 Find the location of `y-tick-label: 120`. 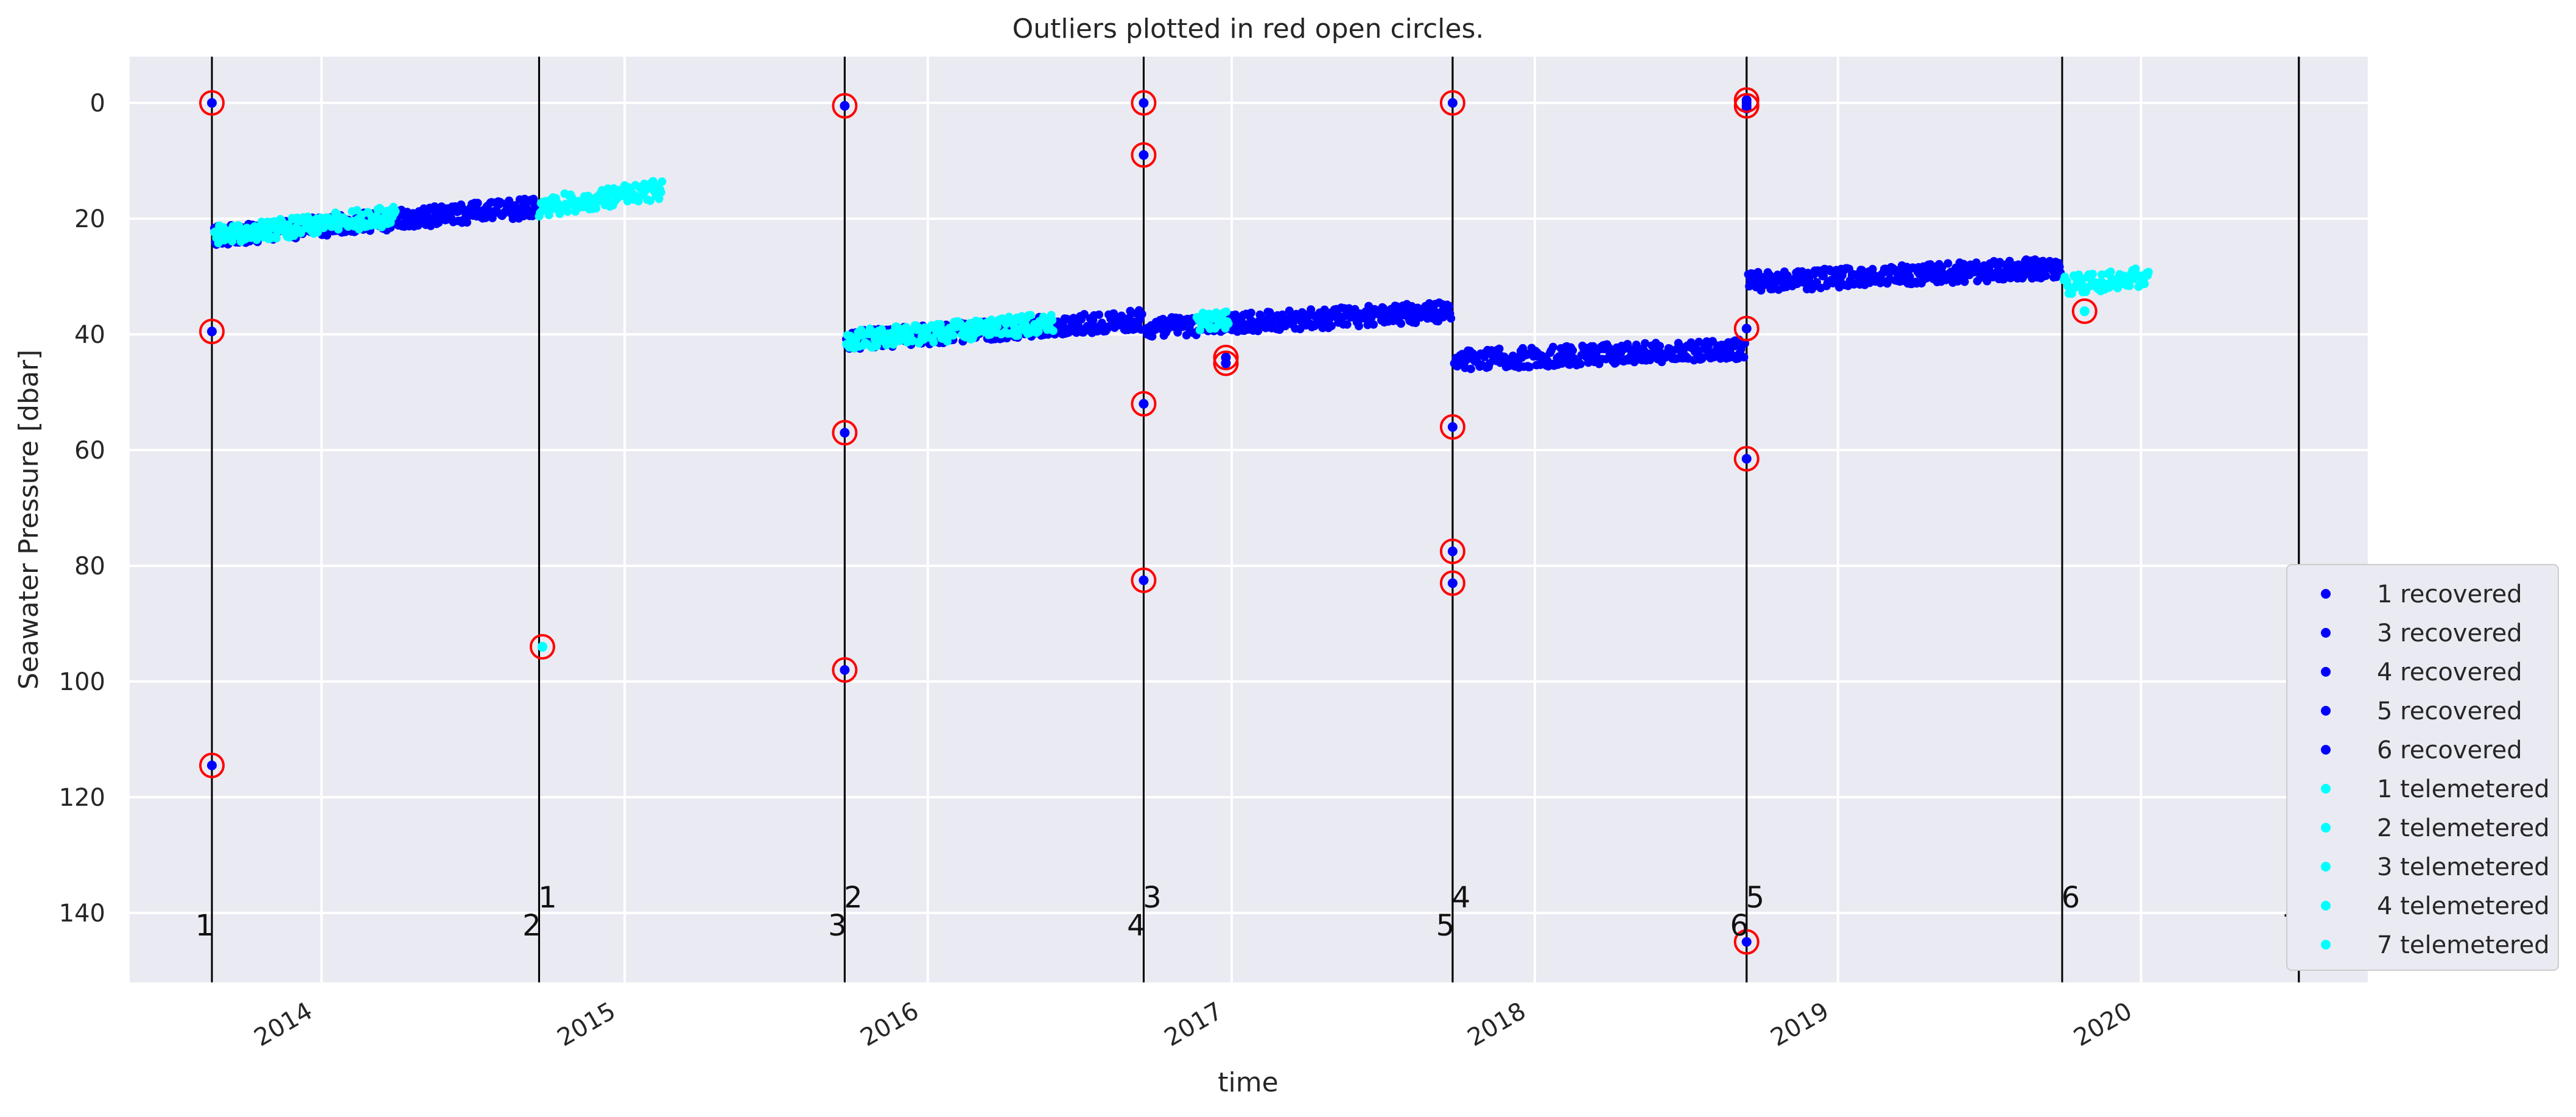

y-tick-label: 120 is located at coordinates (82, 798).